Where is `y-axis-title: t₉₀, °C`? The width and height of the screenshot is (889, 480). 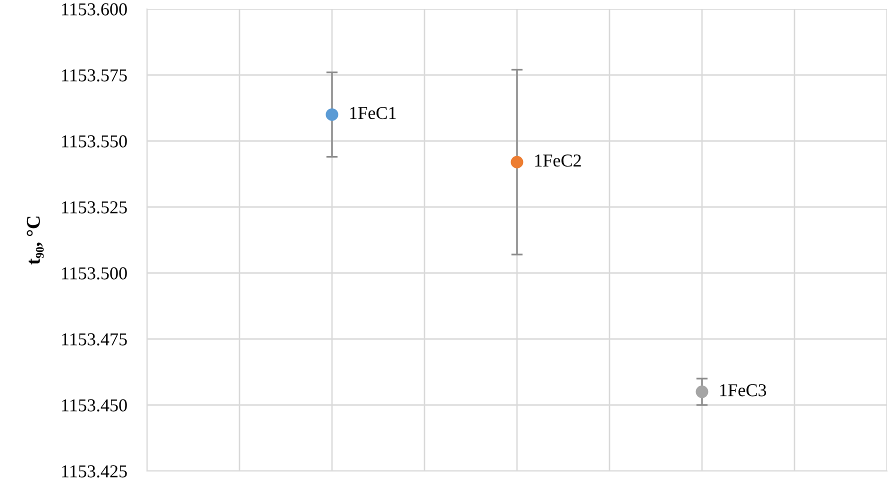 y-axis-title: t₉₀, °C is located at coordinates (35, 240).